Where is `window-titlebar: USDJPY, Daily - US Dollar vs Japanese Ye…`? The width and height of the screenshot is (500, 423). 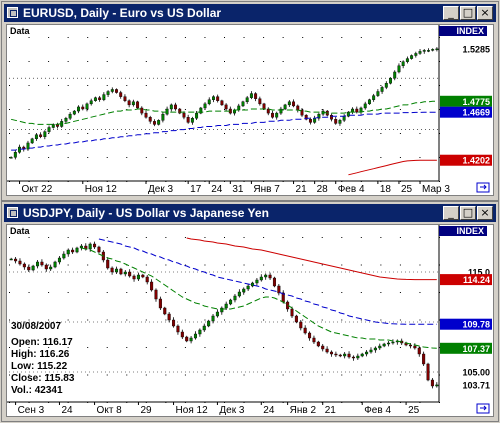
window-titlebar: USDJPY, Daily - US Dollar vs Japanese Ye… is located at coordinates (250, 213).